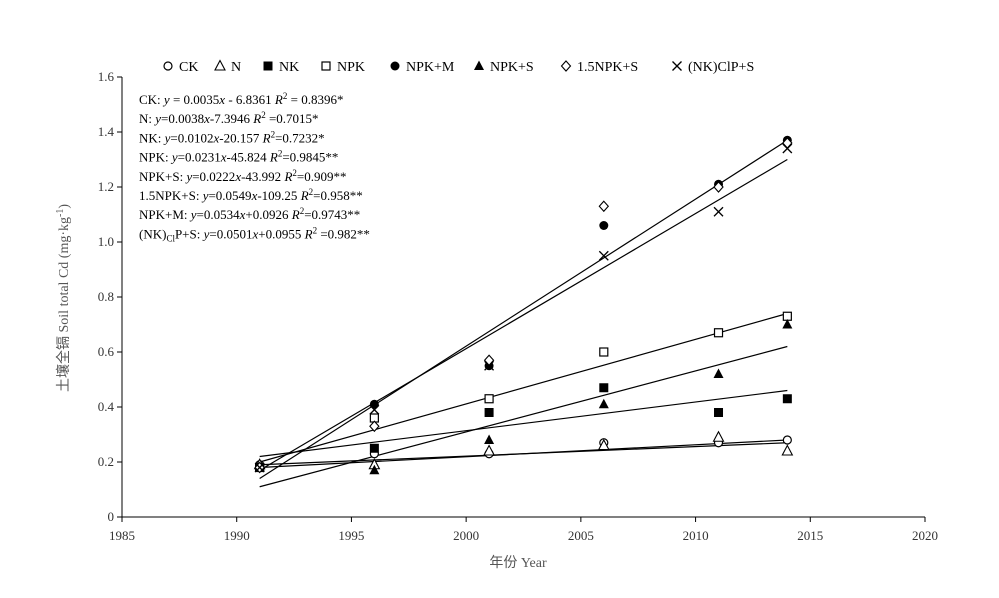  What do you see at coordinates (925, 535) in the screenshot?
I see `x-tick-label: 2020` at bounding box center [925, 535].